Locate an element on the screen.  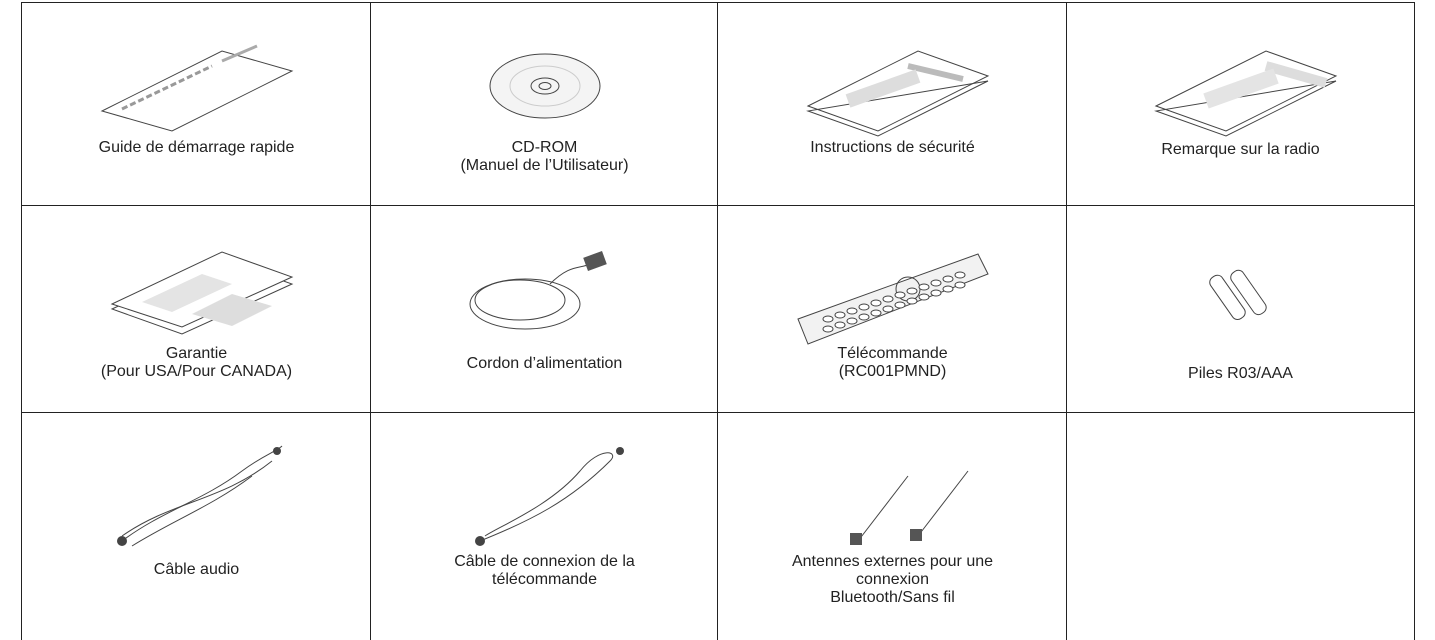
table-cell is located at coordinates (1240, 526).